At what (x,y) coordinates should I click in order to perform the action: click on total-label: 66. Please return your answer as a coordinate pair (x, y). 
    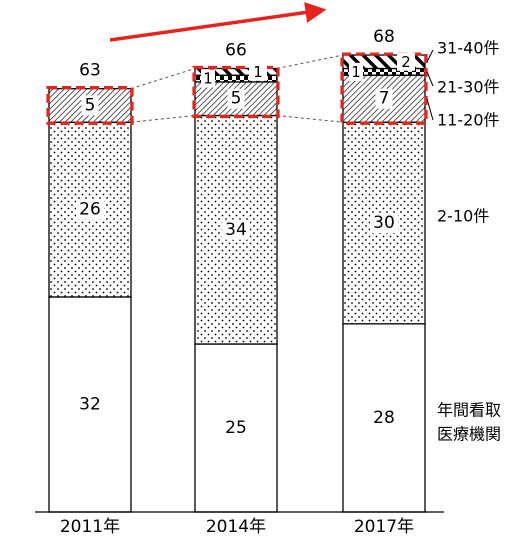
    Looking at the image, I should click on (236, 50).